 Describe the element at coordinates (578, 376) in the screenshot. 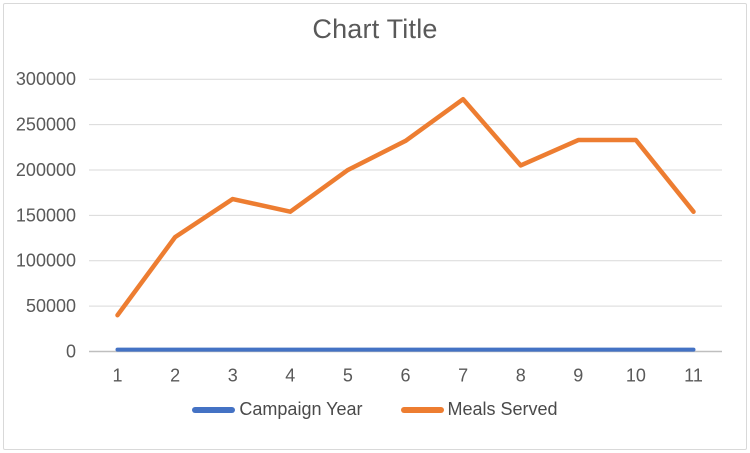

I see `x-tick-label: 9` at that location.